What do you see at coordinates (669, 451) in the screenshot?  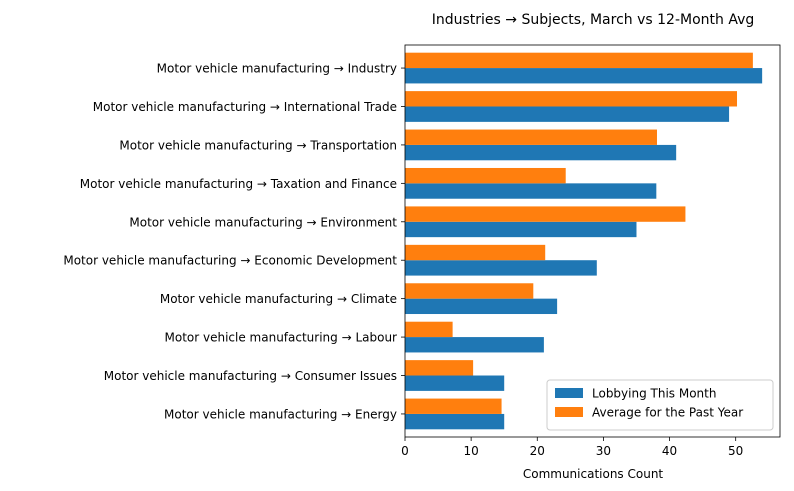 I see `x-tick-label: 40` at bounding box center [669, 451].